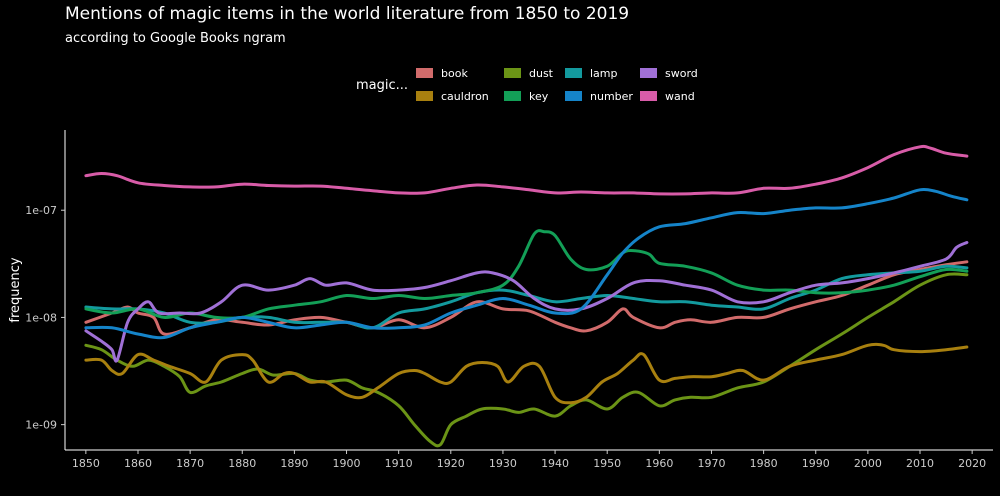 The width and height of the screenshot is (1000, 496). What do you see at coordinates (573, 96) in the screenshot?
I see `legend-swatch-number` at bounding box center [573, 96].